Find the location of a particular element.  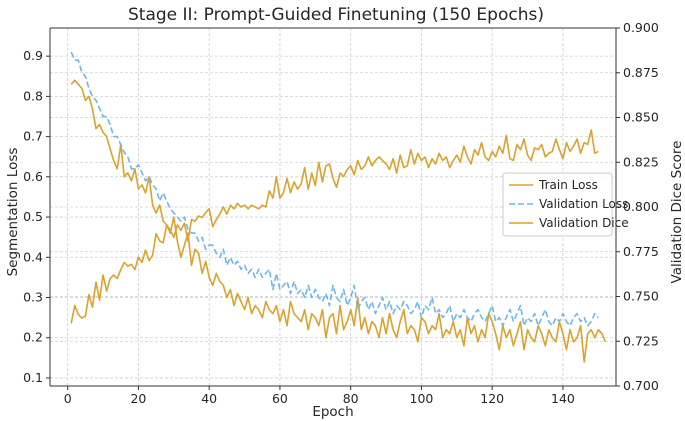

x-tick-label: 120 is located at coordinates (492, 398).